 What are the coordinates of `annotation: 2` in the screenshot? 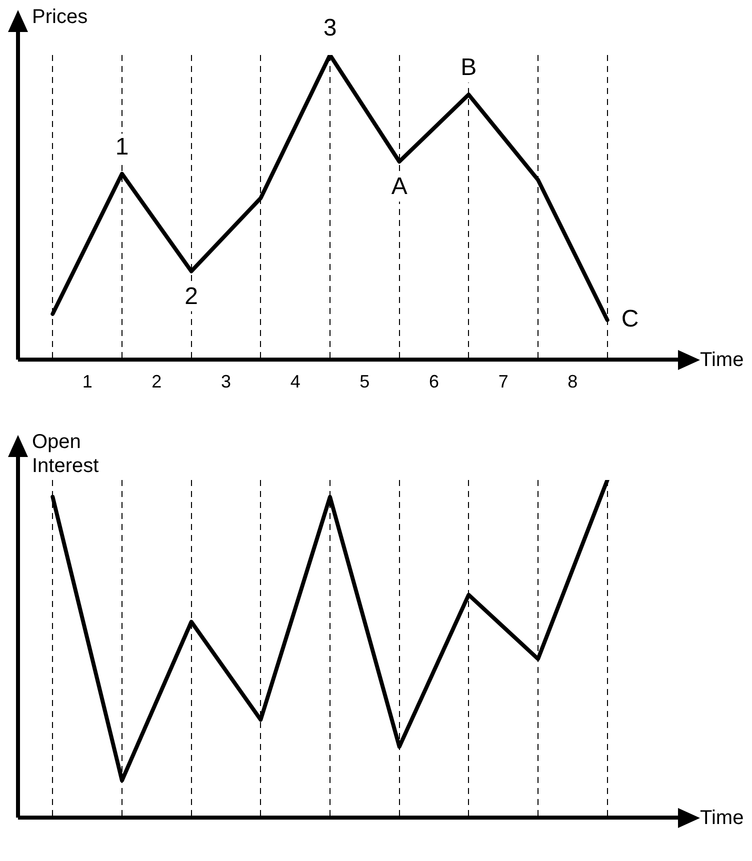 It's located at (191, 296).